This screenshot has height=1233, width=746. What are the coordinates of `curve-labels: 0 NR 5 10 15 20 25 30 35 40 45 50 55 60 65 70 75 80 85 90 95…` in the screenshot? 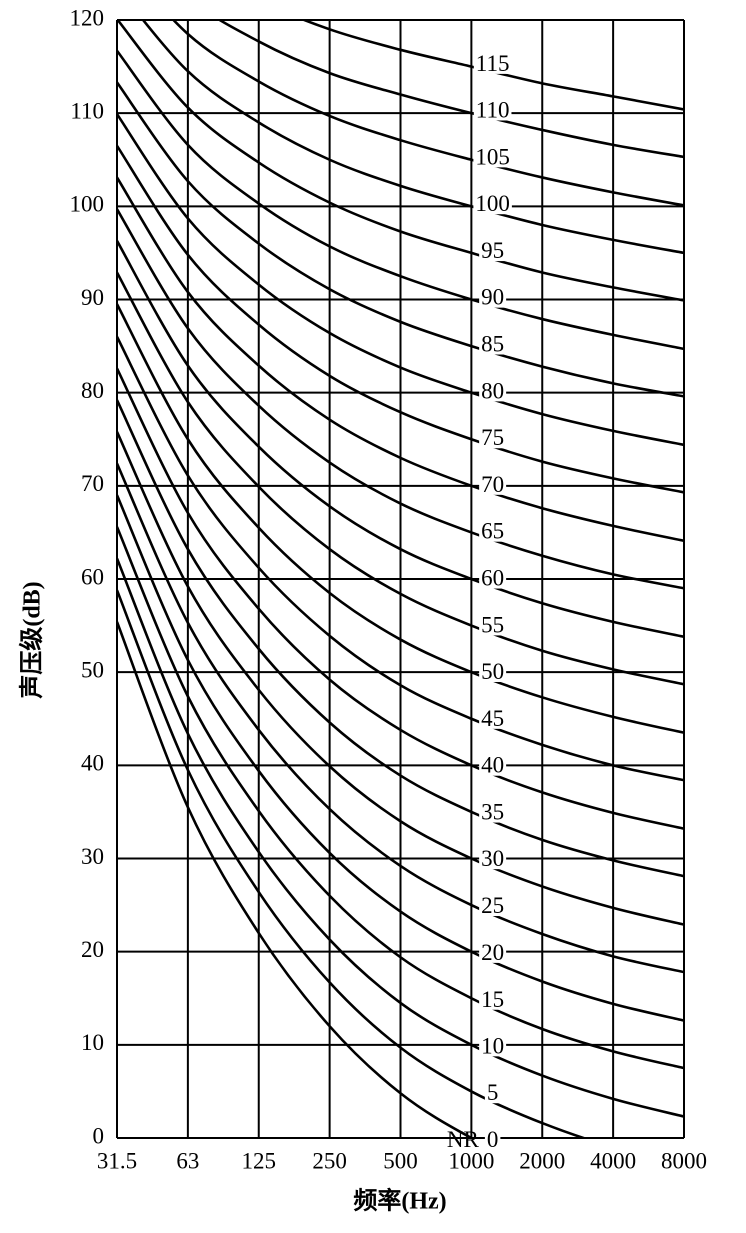 It's located at (479, 601).